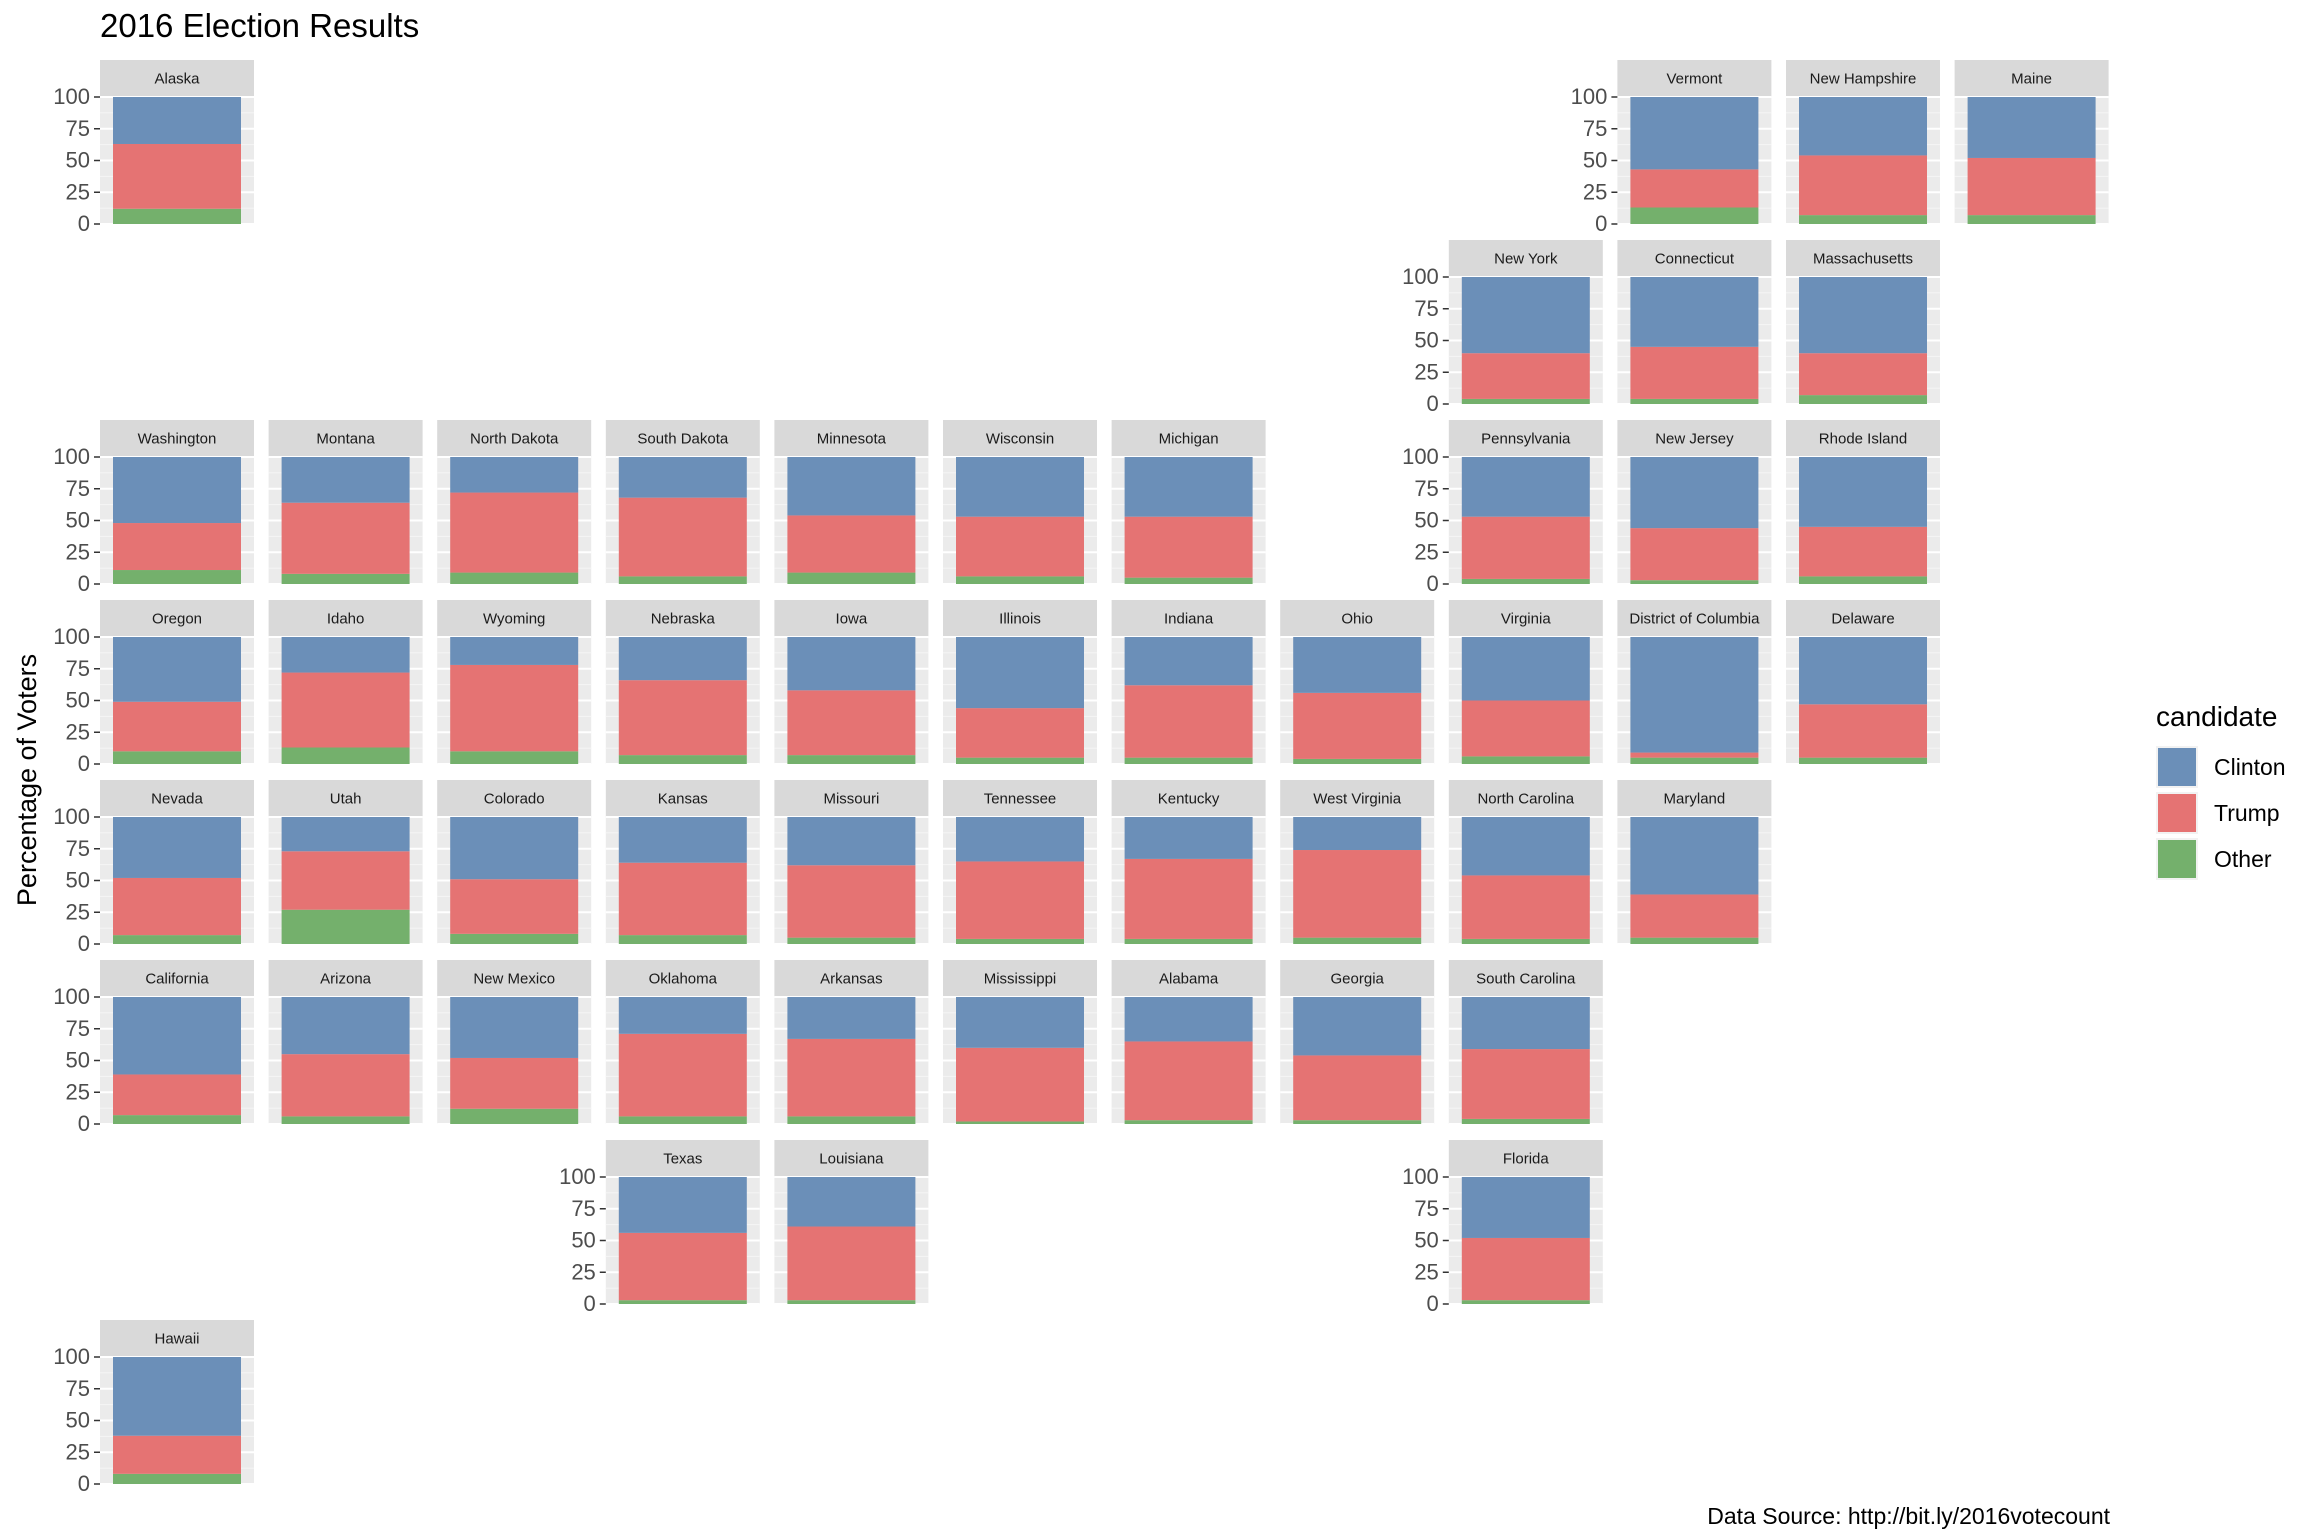  Describe the element at coordinates (514, 938) in the screenshot. I see `bar-other-colorado` at that location.